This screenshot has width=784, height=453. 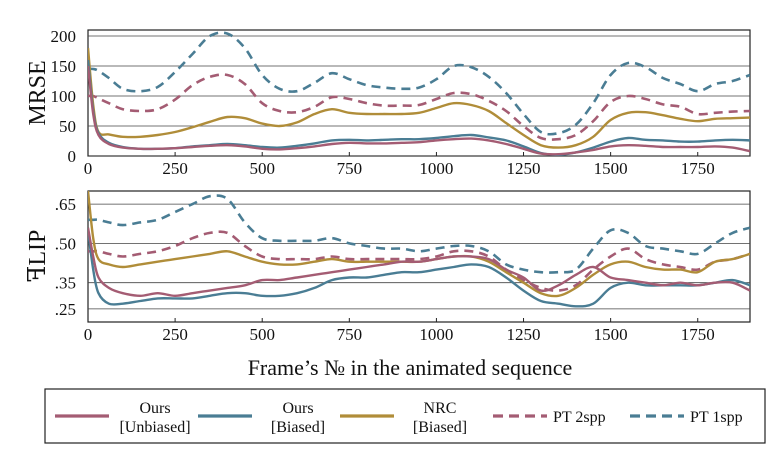 I want to click on mrse-y-tick-label: 100, so click(x=64, y=96).